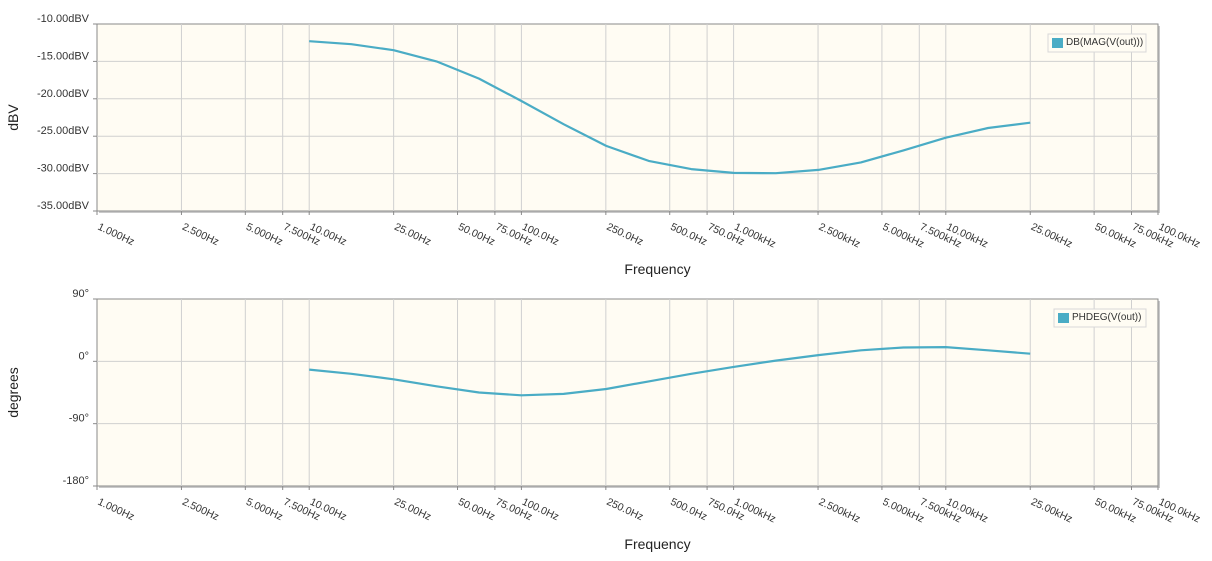 The height and width of the screenshot is (561, 1212). What do you see at coordinates (264, 509) in the screenshot?
I see `phase-x-tick-label: 5.000Hz` at bounding box center [264, 509].